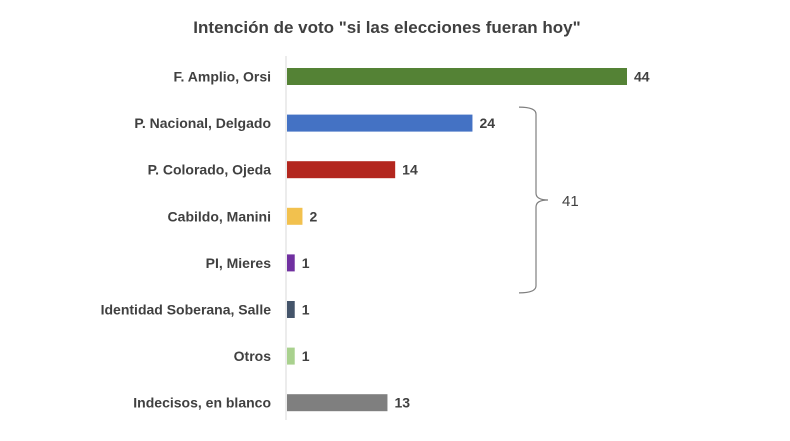 This screenshot has height=441, width=790. Describe the element at coordinates (402, 403) in the screenshot. I see `value-label-indecisos-en-blanco: 13` at that location.